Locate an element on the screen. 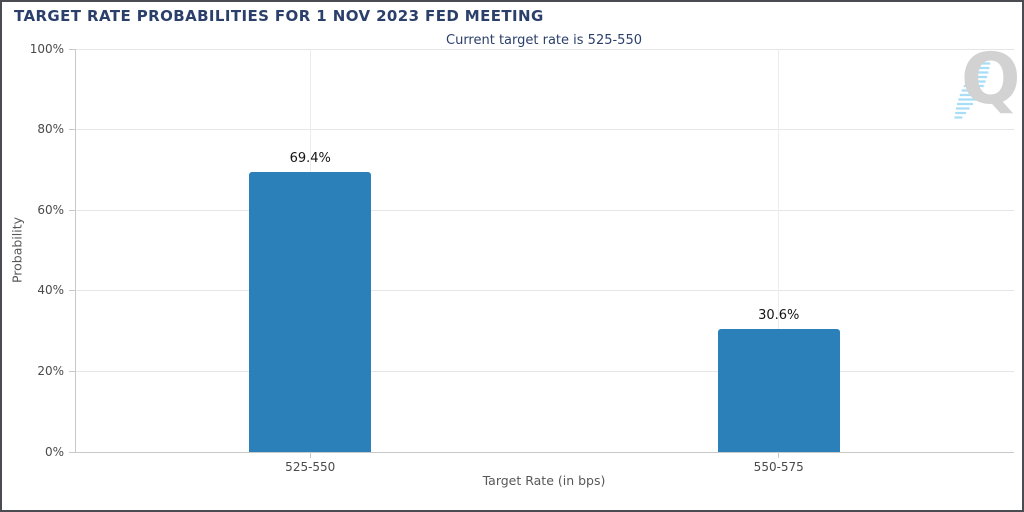 The image size is (1024, 512). y-axis-title: Probability is located at coordinates (17, 250).